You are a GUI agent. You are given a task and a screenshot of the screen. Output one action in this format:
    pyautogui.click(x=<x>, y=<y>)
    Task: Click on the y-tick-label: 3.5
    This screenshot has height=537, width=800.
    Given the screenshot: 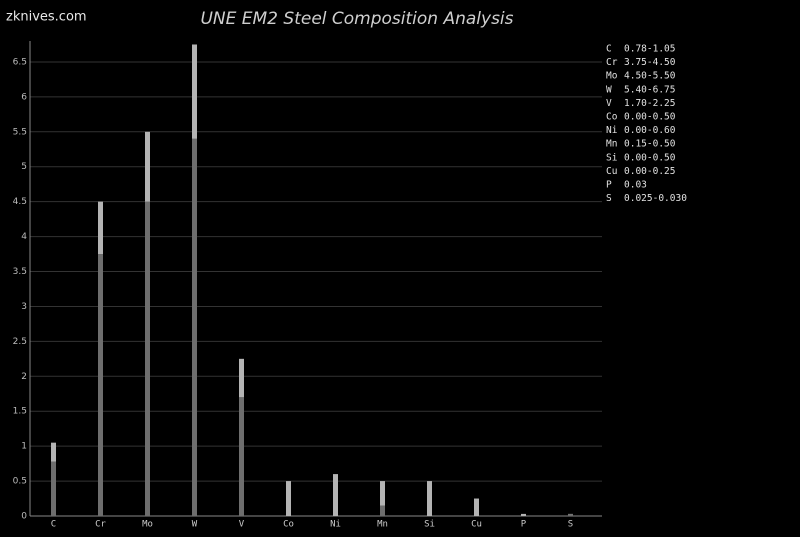 What is the action you would take?
    pyautogui.click(x=20, y=272)
    